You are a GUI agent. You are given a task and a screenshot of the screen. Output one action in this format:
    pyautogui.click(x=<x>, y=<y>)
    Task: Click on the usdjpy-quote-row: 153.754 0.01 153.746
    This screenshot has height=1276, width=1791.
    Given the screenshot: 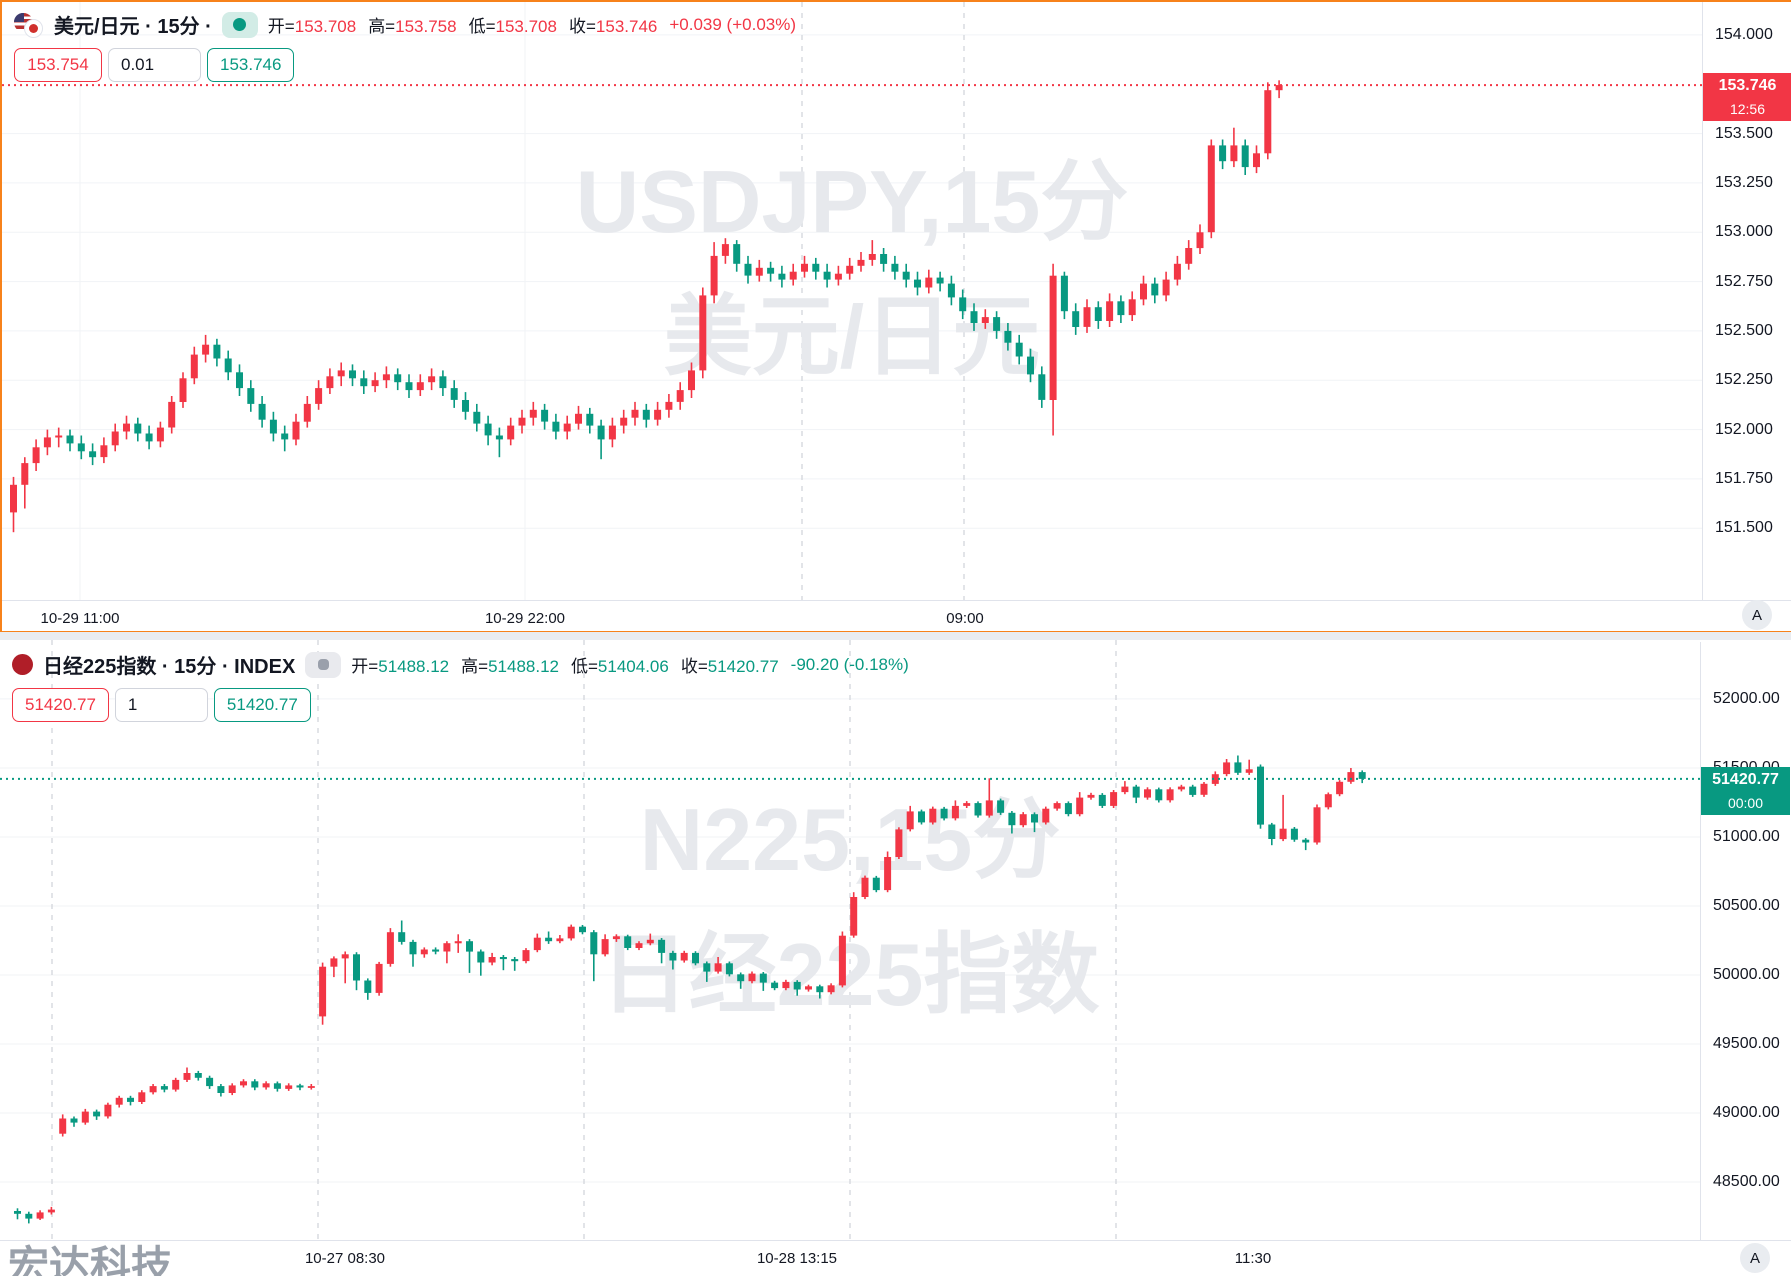 What is the action you would take?
    pyautogui.click(x=154, y=65)
    